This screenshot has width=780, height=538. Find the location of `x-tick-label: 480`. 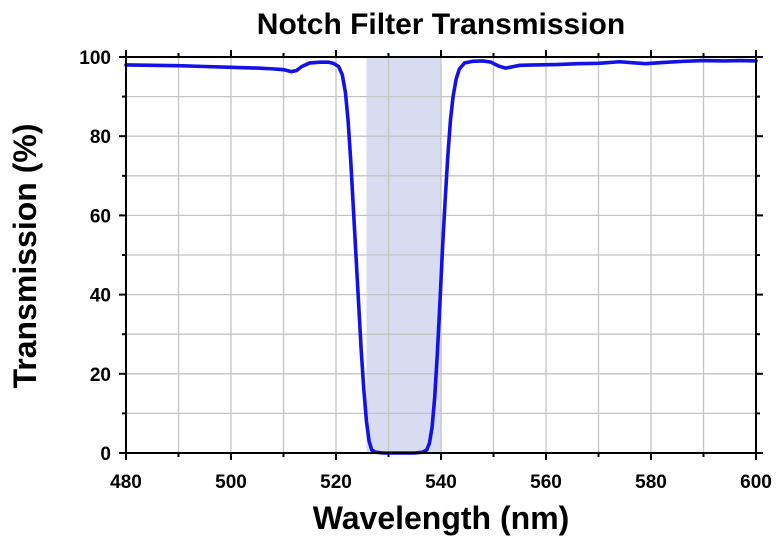

x-tick-label: 480 is located at coordinates (126, 482).